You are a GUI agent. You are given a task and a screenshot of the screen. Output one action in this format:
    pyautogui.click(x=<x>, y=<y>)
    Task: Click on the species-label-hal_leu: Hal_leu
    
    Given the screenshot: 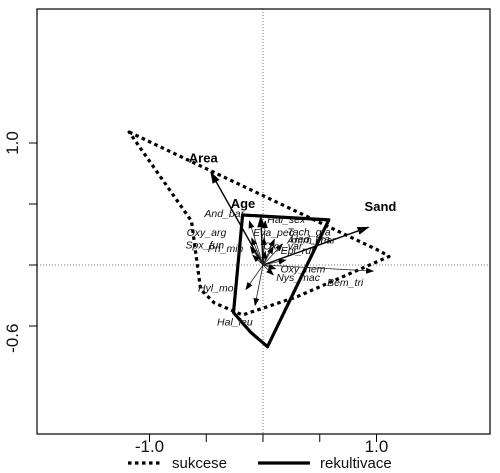 What is the action you would take?
    pyautogui.click(x=235, y=322)
    